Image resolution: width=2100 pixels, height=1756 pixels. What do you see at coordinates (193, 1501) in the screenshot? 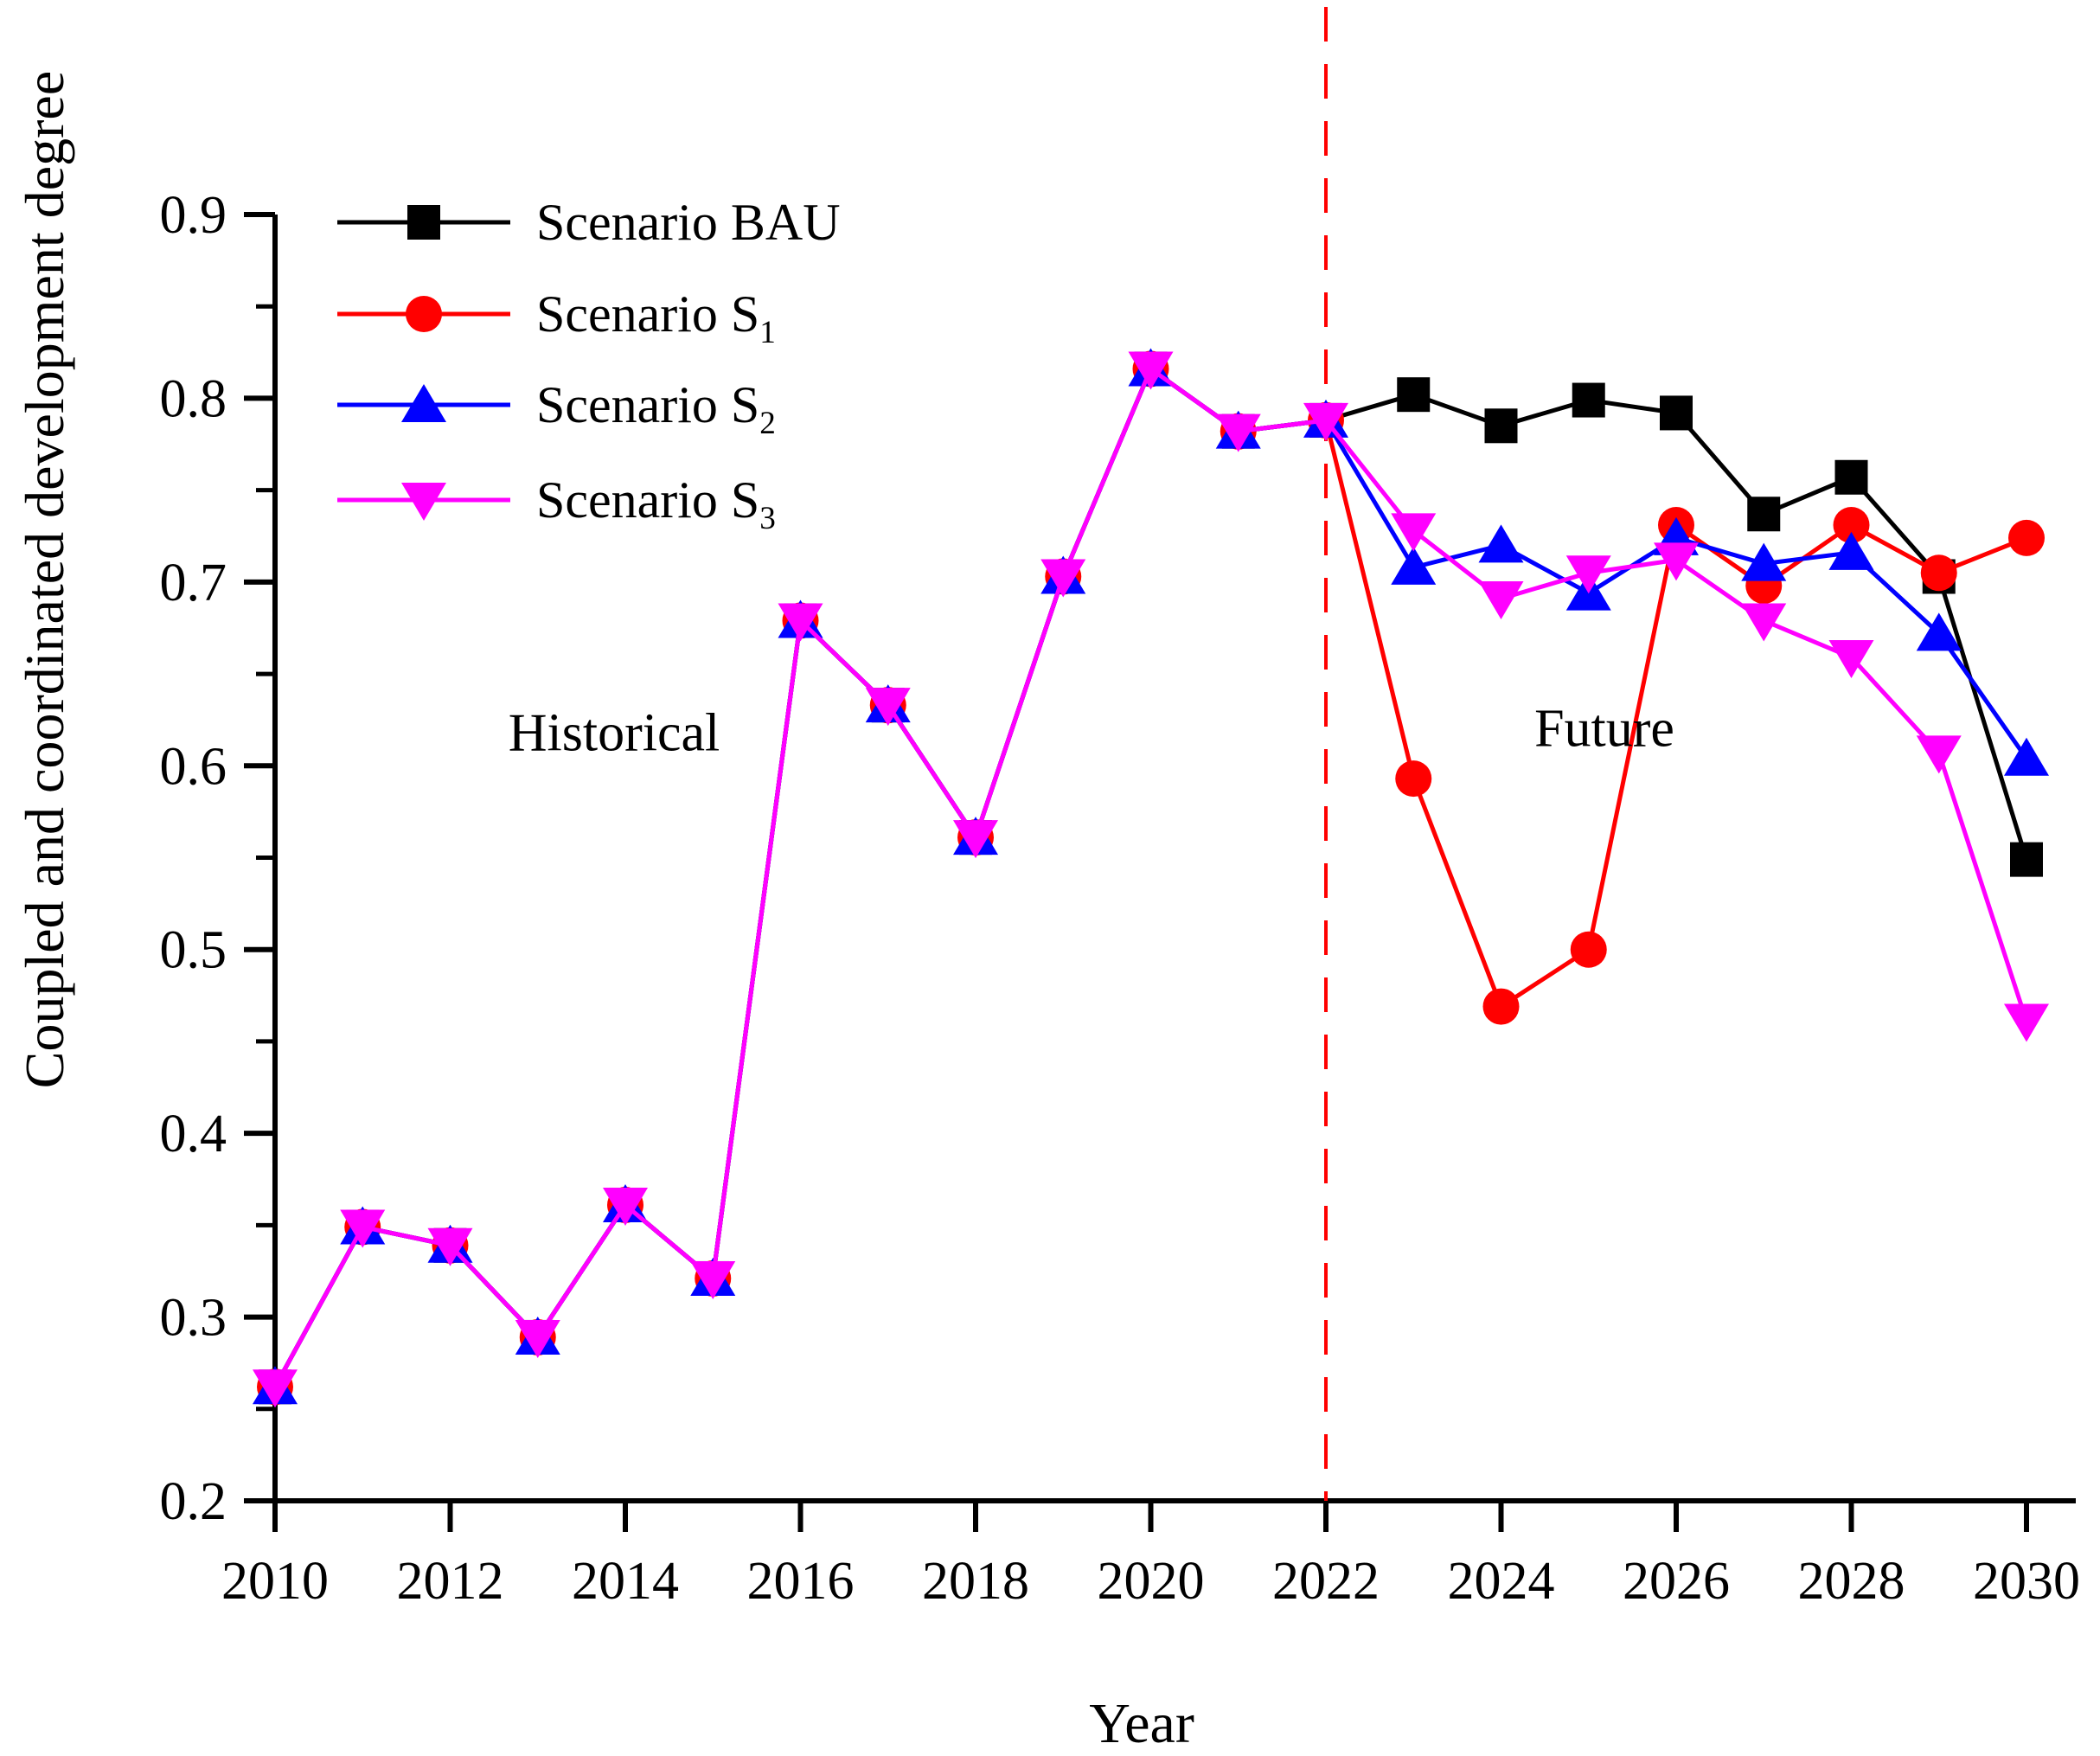
I see `y-tick-label: 0.2` at bounding box center [193, 1501].